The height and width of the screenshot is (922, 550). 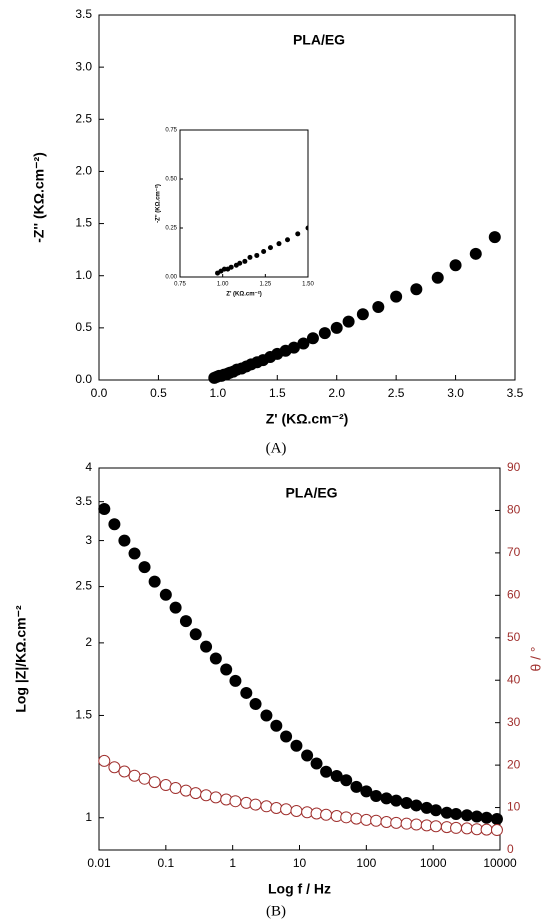 What do you see at coordinates (158, 203) in the screenshot?
I see `inset-y-axis-label: -Z'' (KΩ.cm⁻²)` at bounding box center [158, 203].